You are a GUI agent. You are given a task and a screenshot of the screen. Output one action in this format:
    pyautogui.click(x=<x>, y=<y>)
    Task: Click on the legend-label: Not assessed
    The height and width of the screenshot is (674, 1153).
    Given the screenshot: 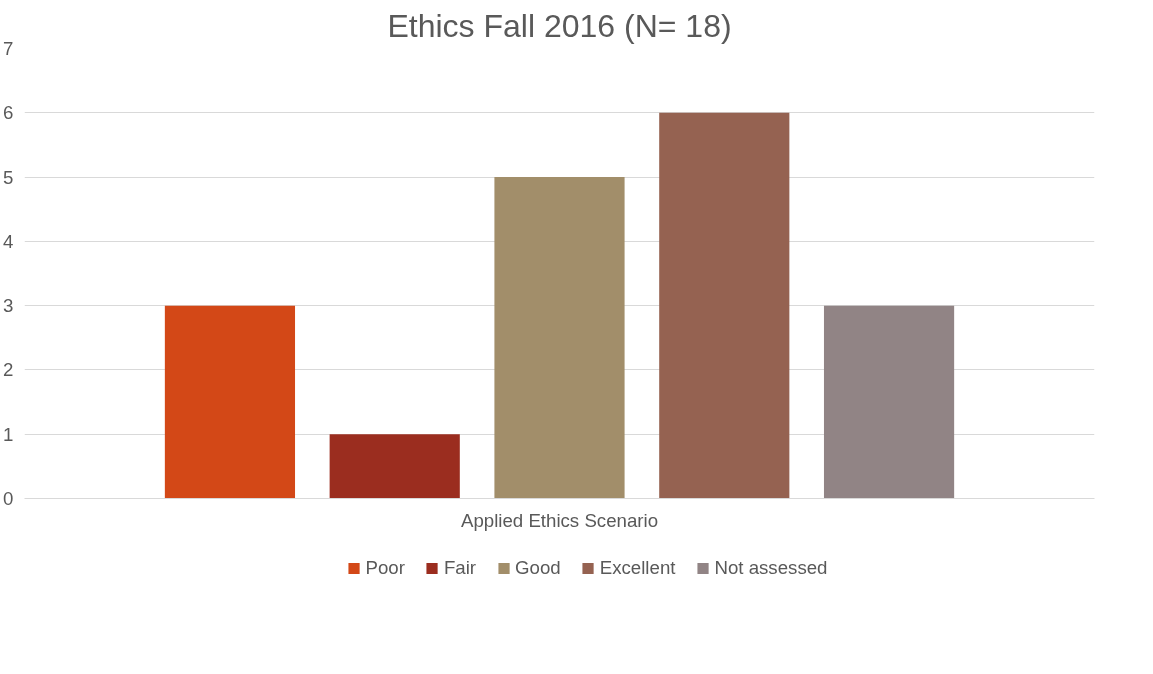 What is the action you would take?
    pyautogui.click(x=771, y=568)
    